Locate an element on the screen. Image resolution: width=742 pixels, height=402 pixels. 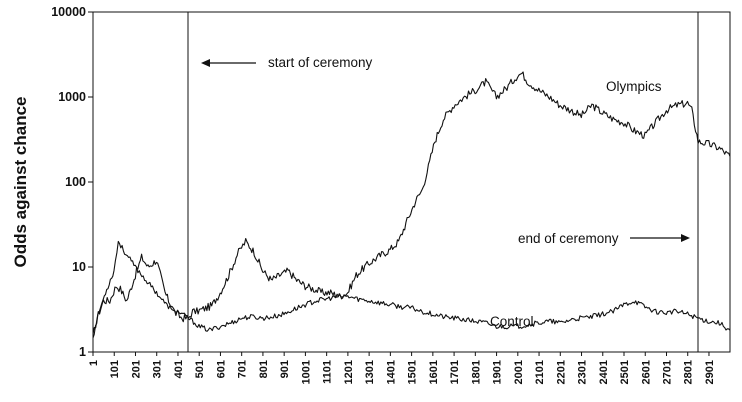
x-tick-label: 1 is located at coordinates (94, 363).